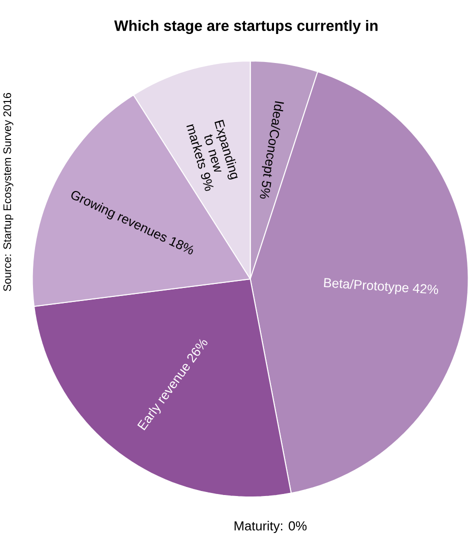  Describe the element at coordinates (246, 27) in the screenshot. I see `chart-title: Which stage are startups currently in` at that location.